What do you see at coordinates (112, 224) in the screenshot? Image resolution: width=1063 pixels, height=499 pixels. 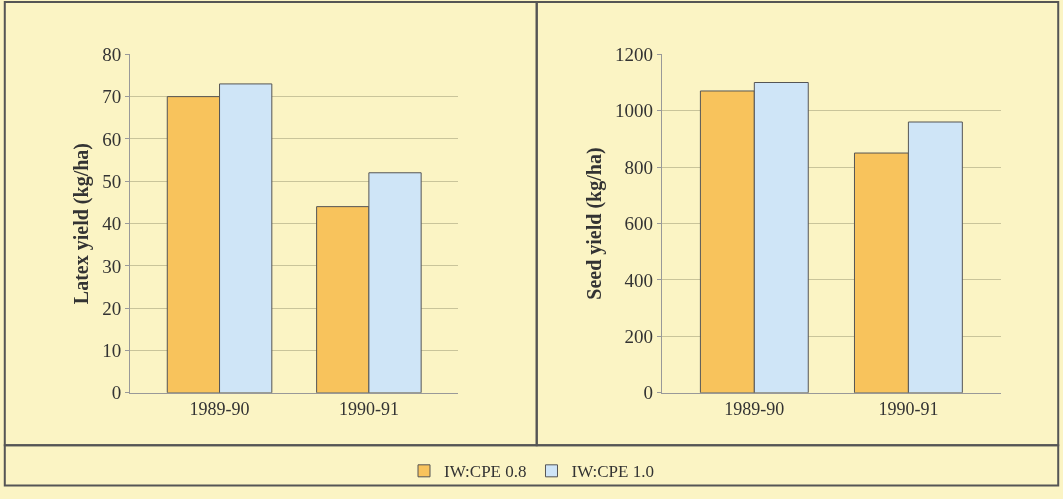 I see `y-tick-label: 40` at bounding box center [112, 224].